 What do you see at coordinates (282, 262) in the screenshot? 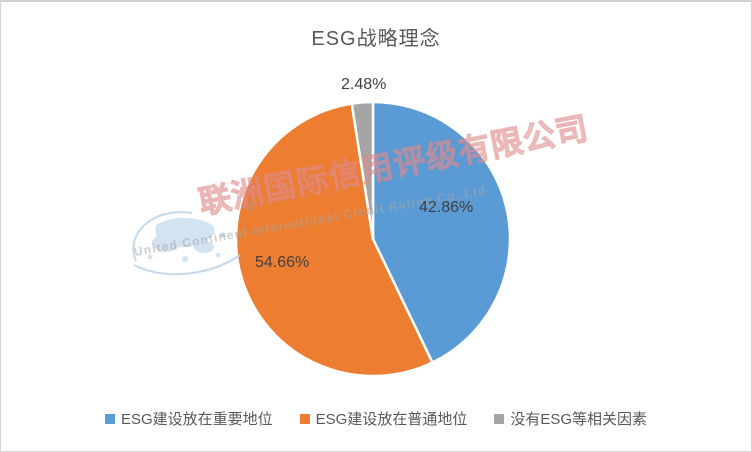
I see `datalabel-ordinary-position: 54.66%` at bounding box center [282, 262].